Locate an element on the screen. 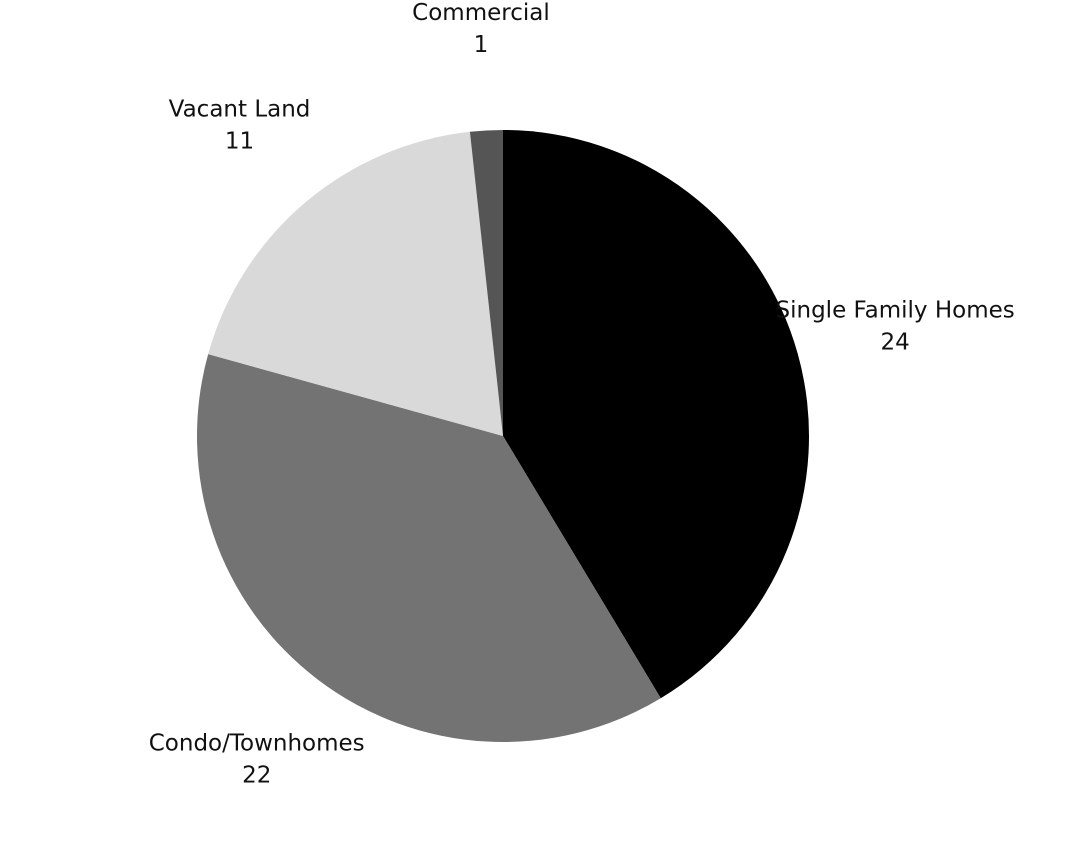  slice-label: Commercial is located at coordinates (481, 13).